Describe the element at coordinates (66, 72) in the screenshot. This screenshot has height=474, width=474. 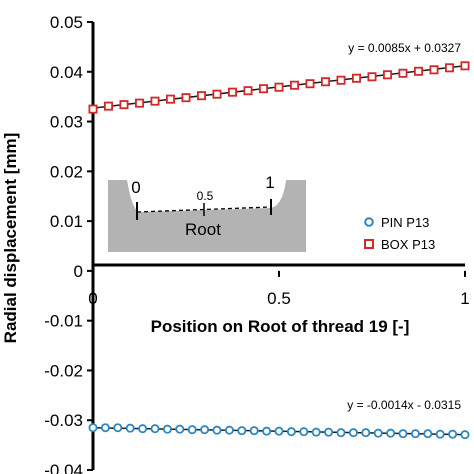
I see `y-tick-label: 0.04` at that location.